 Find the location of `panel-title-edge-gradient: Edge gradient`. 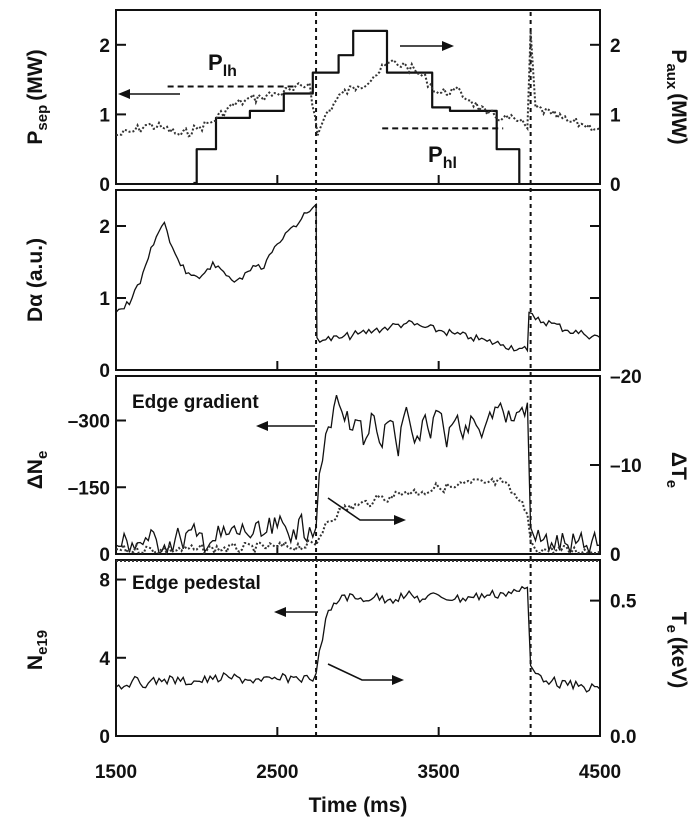

panel-title-edge-gradient: Edge gradient is located at coordinates (195, 402).